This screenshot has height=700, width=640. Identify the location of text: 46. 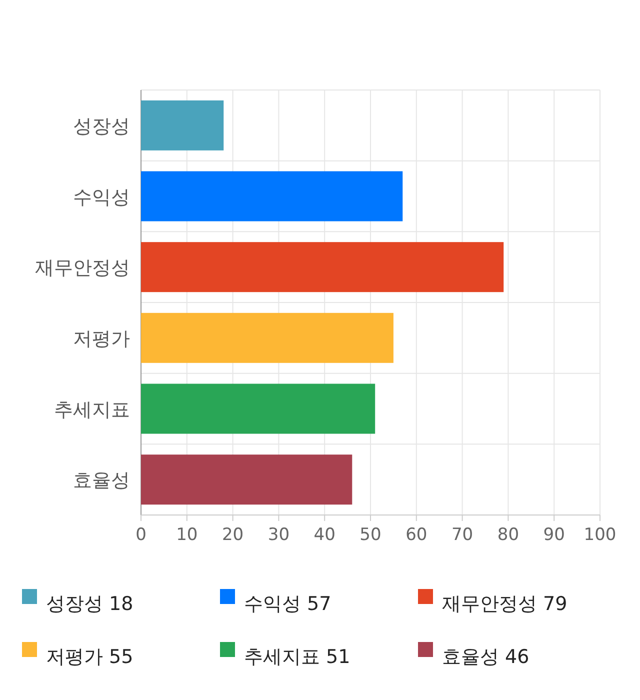
(517, 657).